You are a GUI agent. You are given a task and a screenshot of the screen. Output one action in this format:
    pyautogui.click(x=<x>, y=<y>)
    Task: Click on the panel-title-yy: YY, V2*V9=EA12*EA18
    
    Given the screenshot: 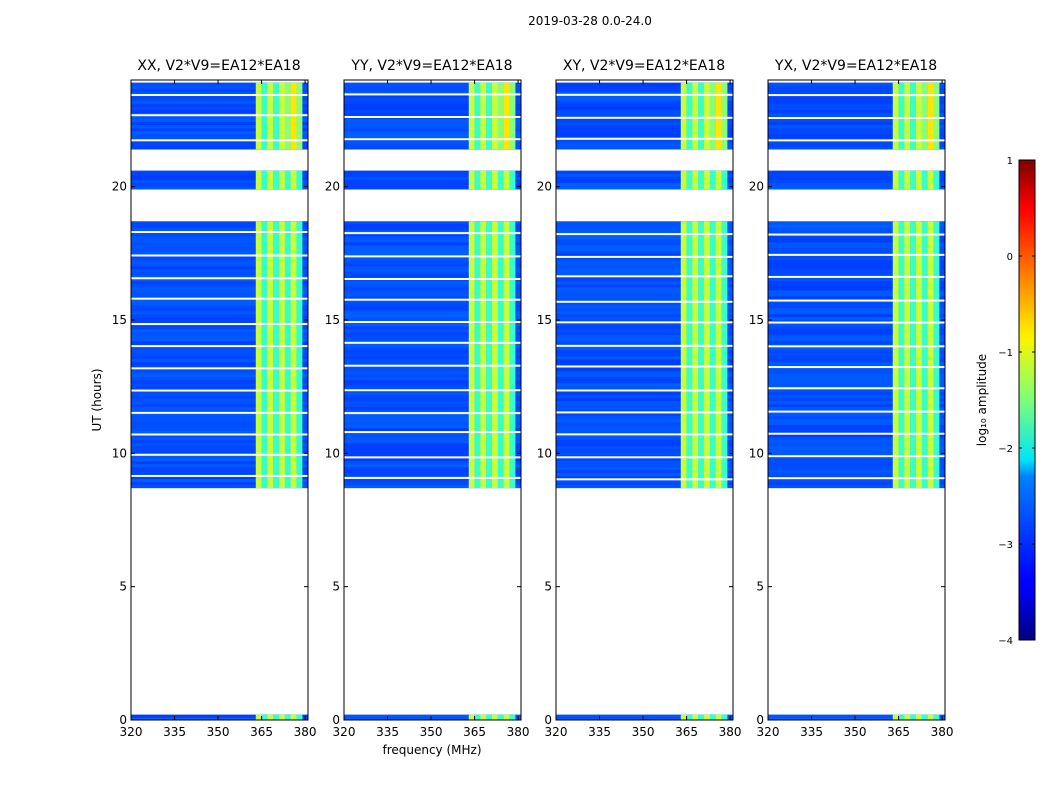 What is the action you would take?
    pyautogui.click(x=432, y=66)
    